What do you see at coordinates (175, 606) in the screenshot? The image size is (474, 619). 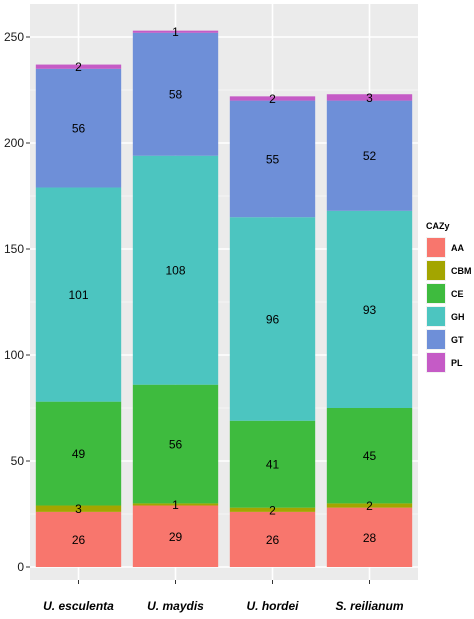 I see `x-tick-label: U. maydis` at bounding box center [175, 606].